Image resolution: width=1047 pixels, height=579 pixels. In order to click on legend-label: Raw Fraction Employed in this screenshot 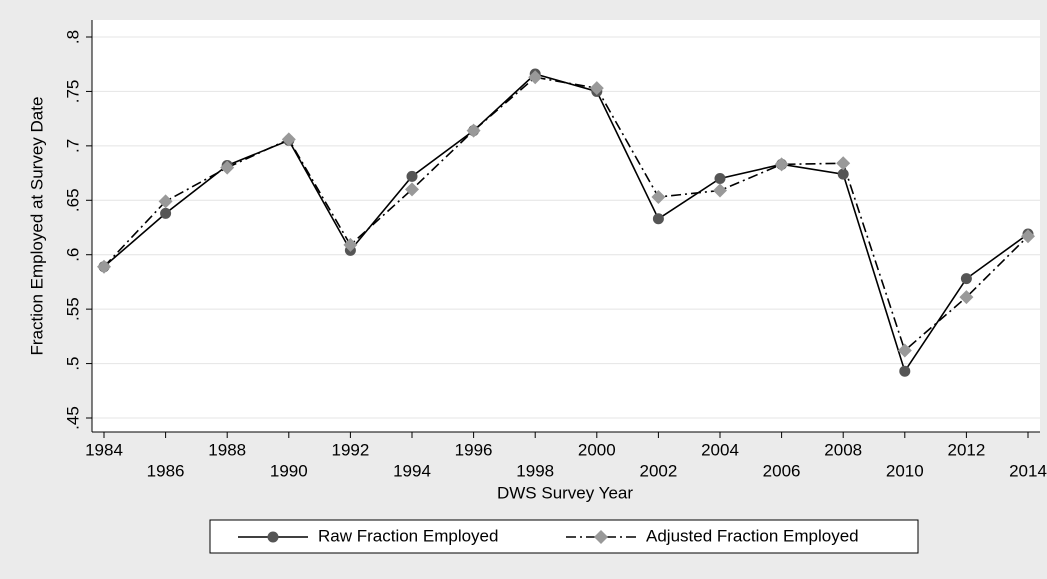, I will do `click(408, 535)`.